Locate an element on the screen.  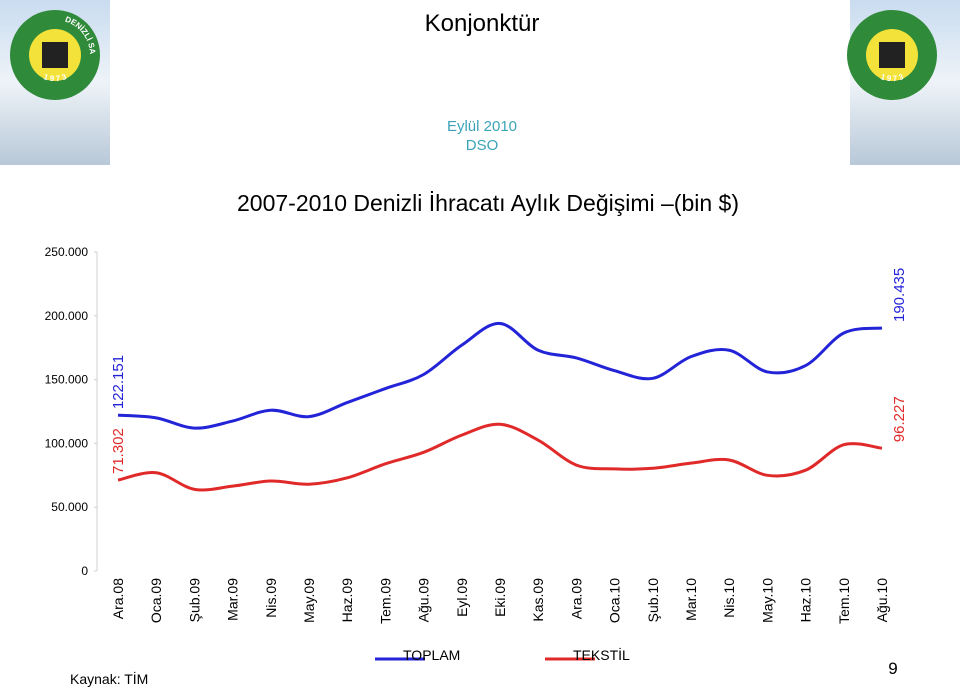
legend-label: TOPLAM is located at coordinates (431, 655).